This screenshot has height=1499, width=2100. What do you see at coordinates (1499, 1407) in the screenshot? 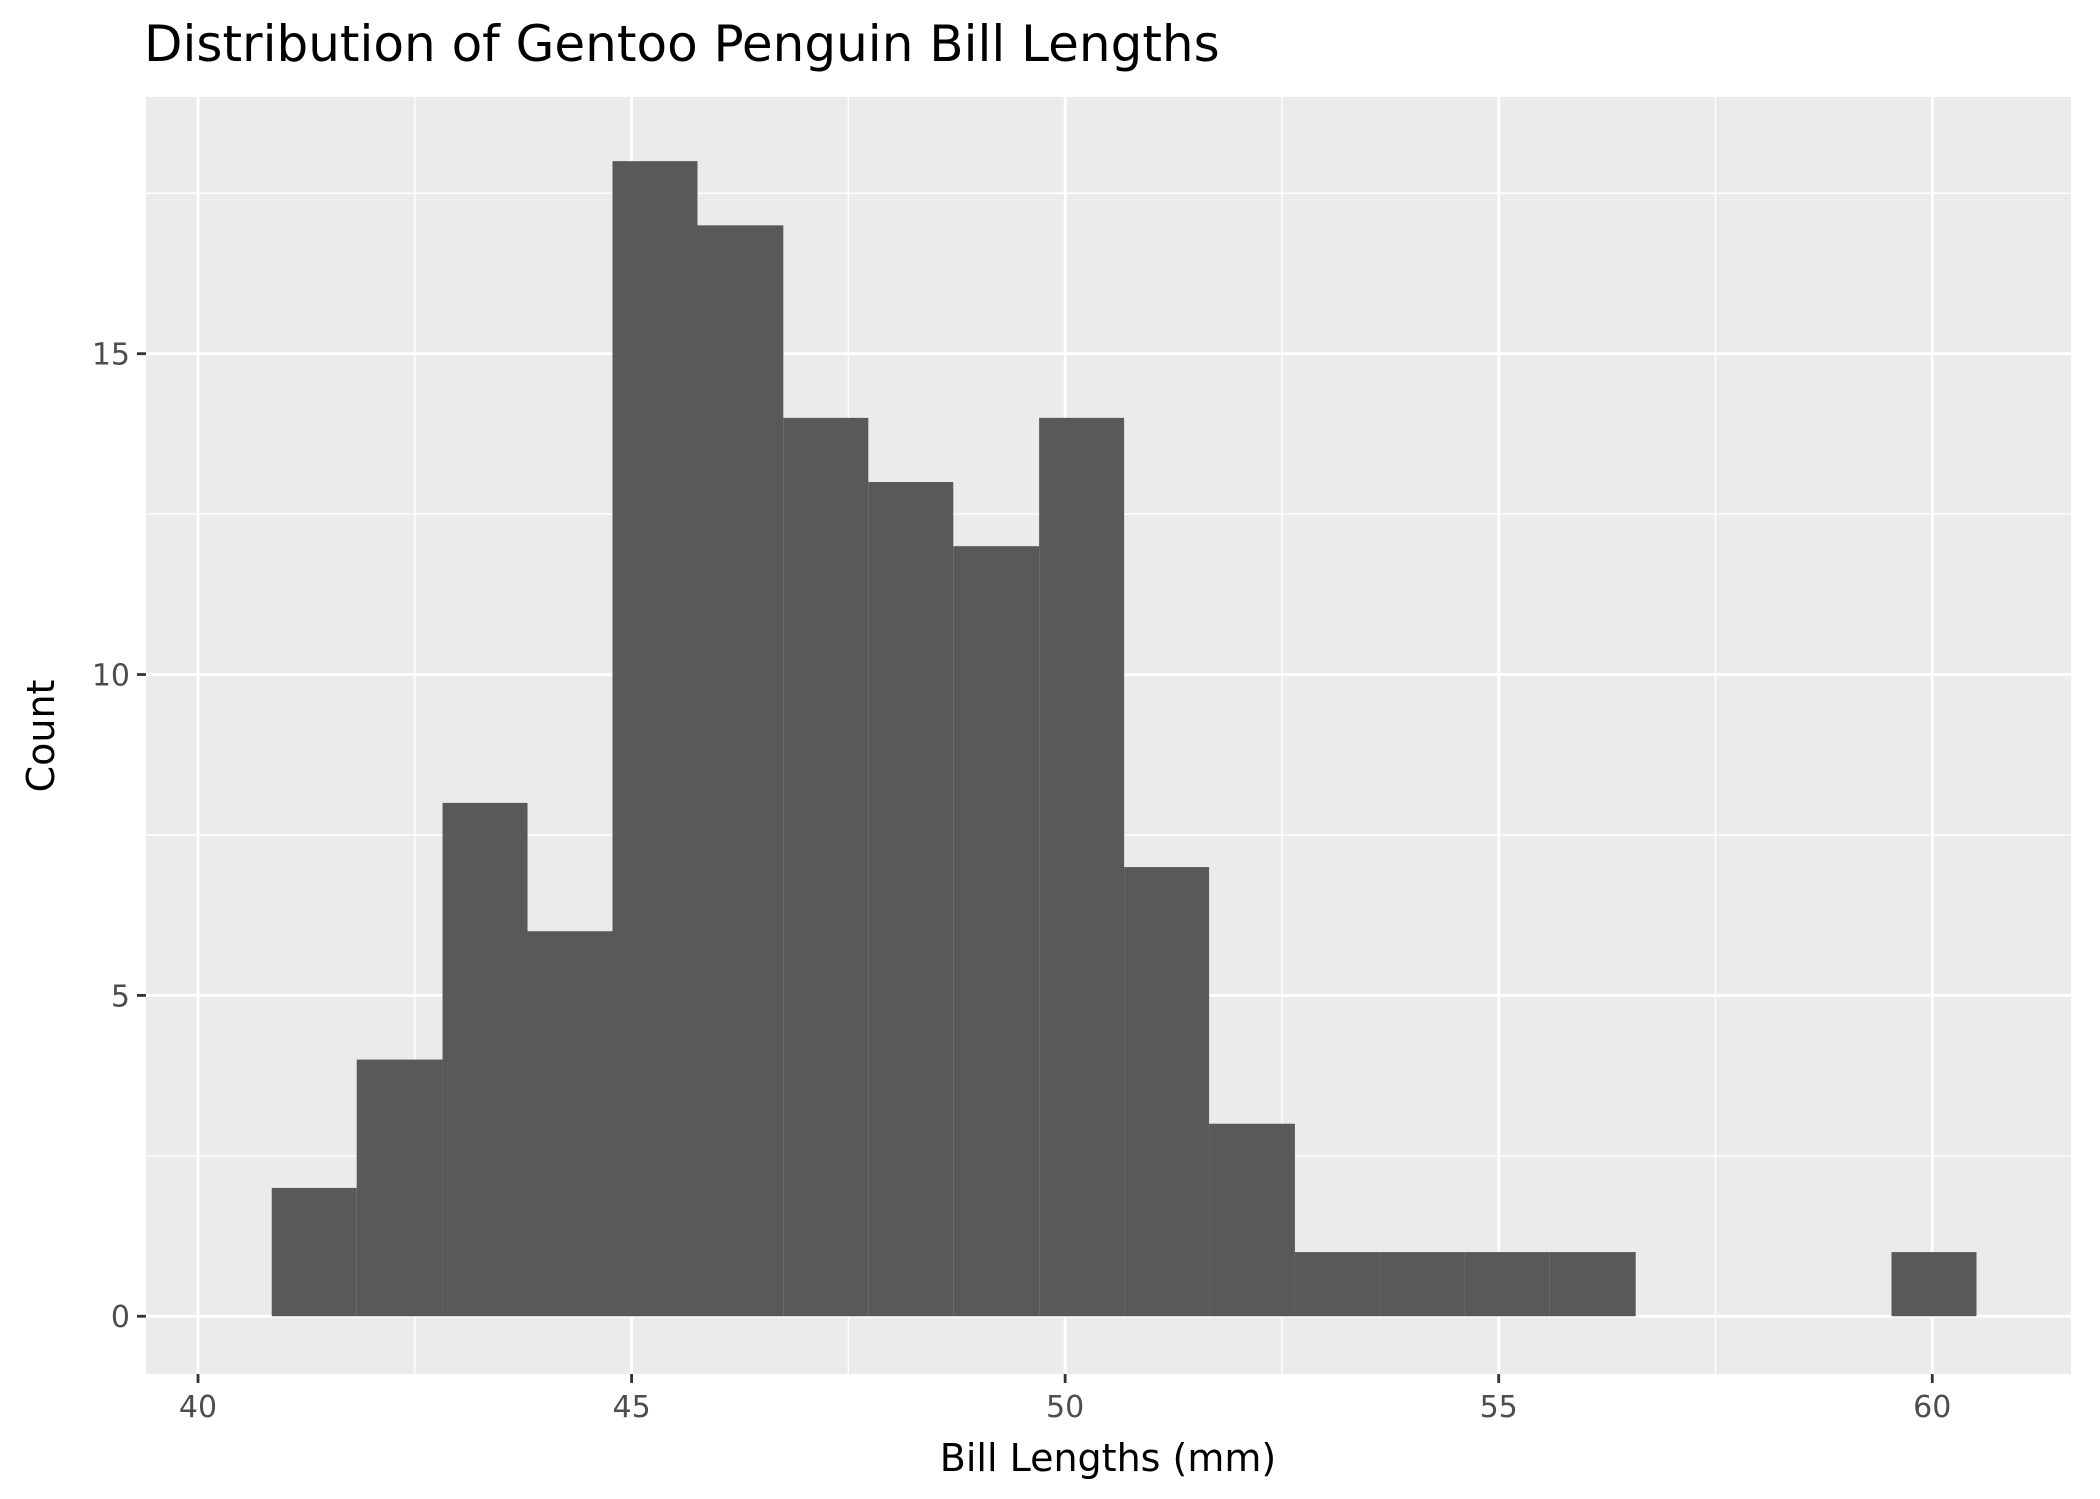
I see `x-tick-label: 55` at bounding box center [1499, 1407].